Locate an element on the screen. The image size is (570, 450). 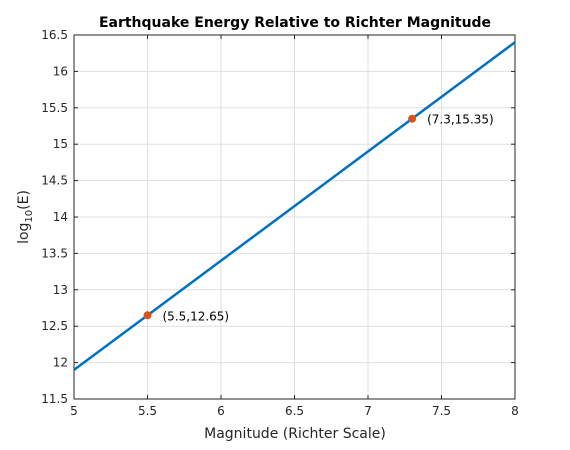
point-annotation: (5.5,12.65) is located at coordinates (196, 316).